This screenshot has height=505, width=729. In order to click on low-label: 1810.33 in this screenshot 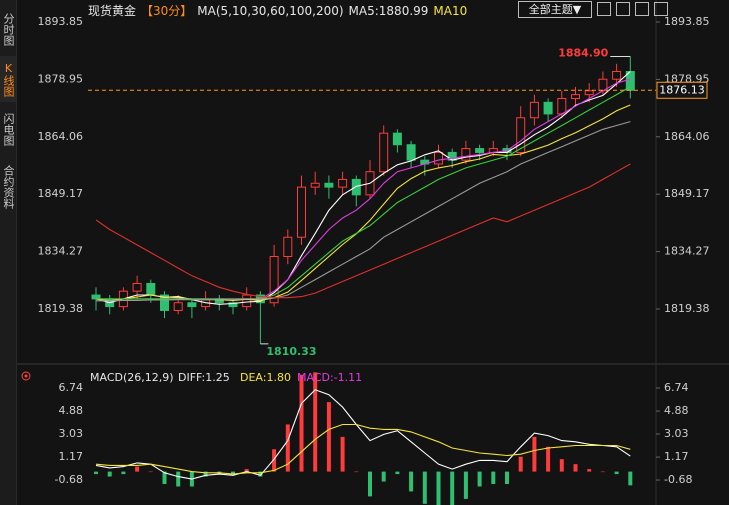, I will do `click(291, 351)`.